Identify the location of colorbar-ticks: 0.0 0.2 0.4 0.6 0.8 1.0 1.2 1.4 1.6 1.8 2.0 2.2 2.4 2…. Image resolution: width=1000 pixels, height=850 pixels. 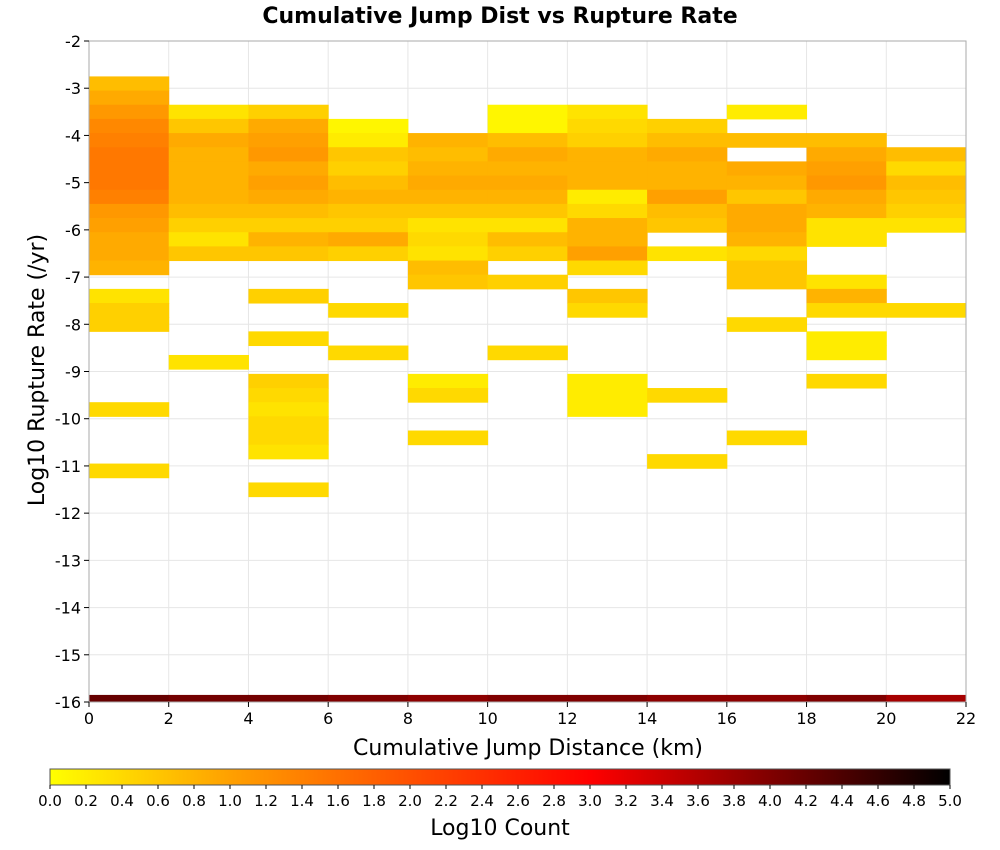
(500, 797).